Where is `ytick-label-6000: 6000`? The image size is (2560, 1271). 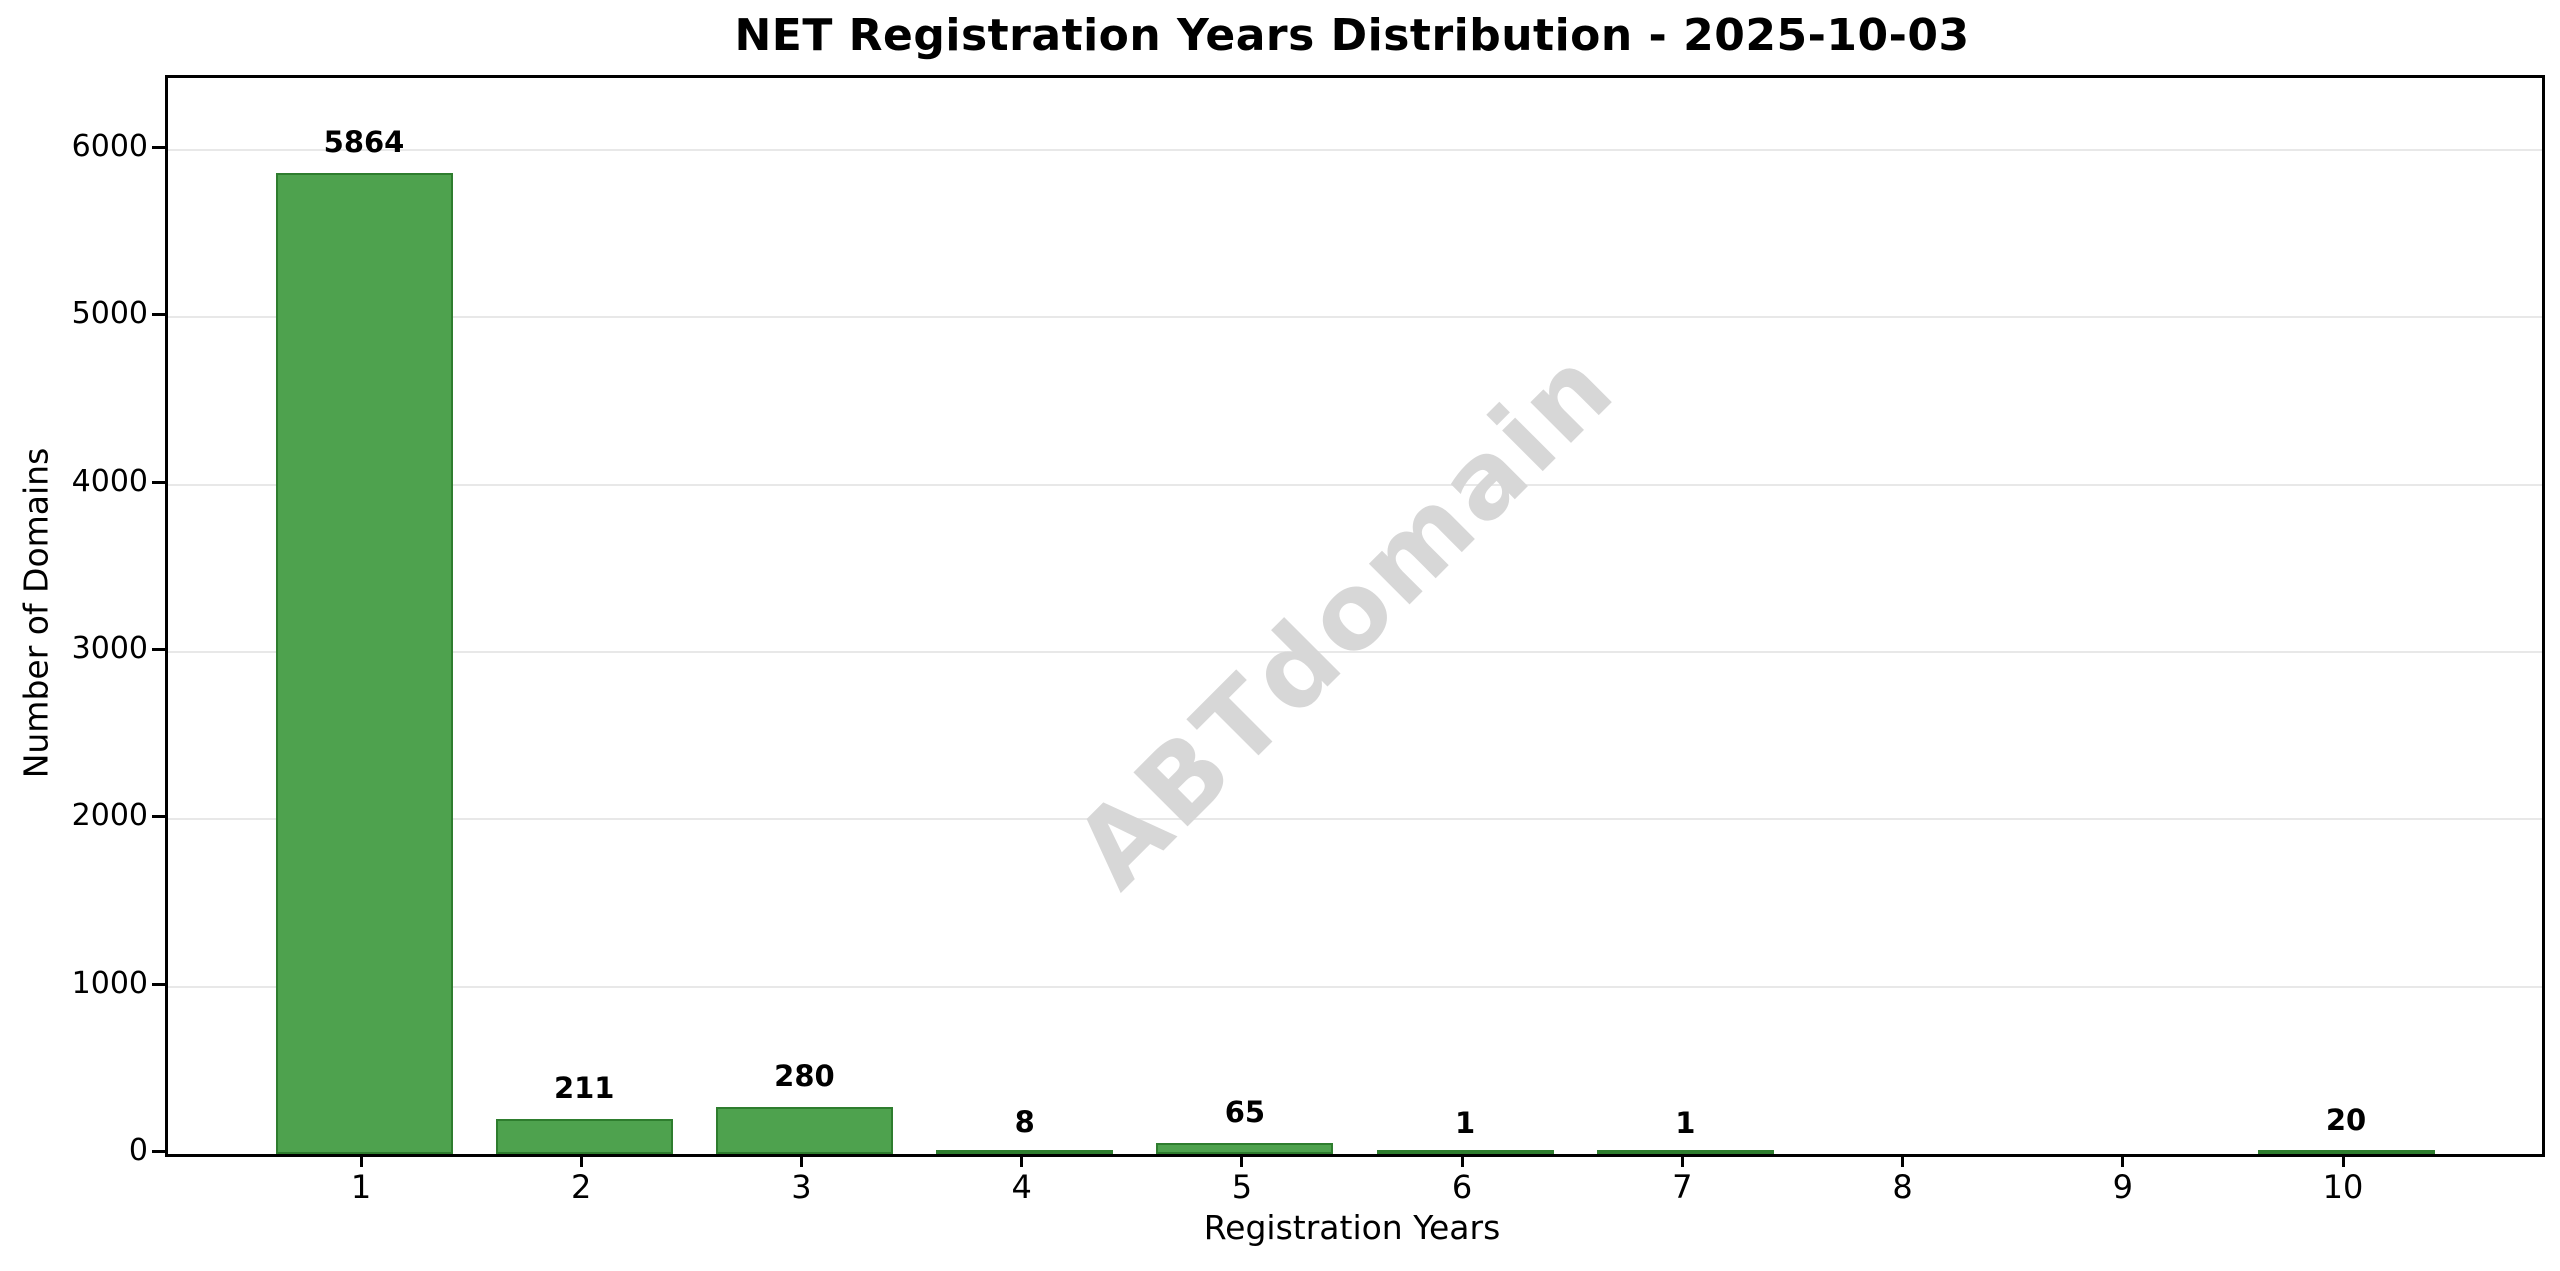
ytick-label-6000: 6000 is located at coordinates (109, 146).